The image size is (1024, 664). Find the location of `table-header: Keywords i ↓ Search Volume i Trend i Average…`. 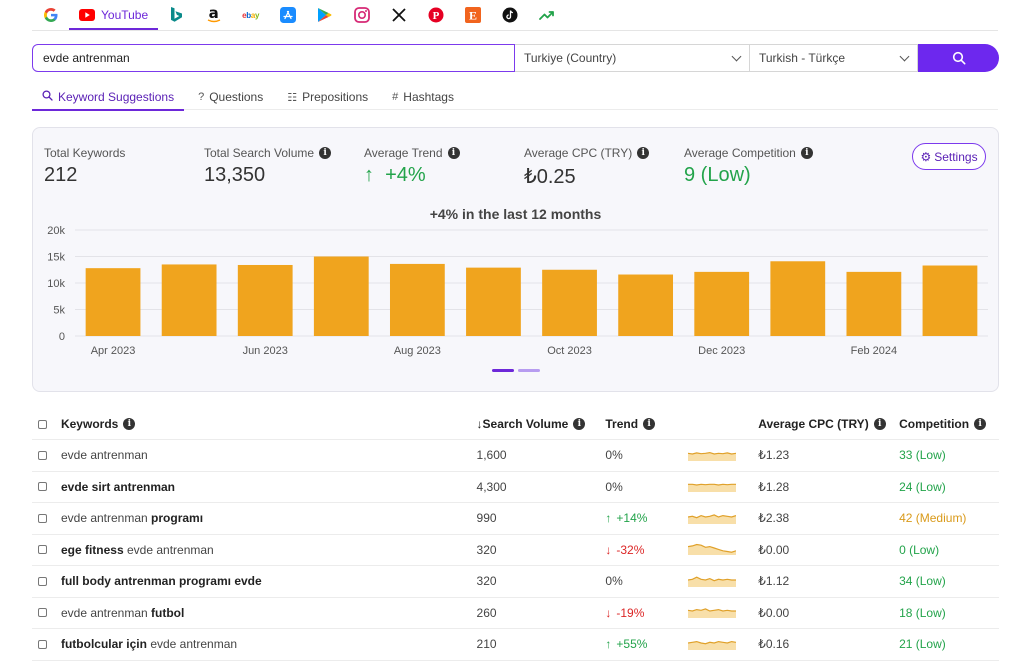

table-header: Keywords i ↓ Search Volume i Trend i Average… is located at coordinates (515, 424).